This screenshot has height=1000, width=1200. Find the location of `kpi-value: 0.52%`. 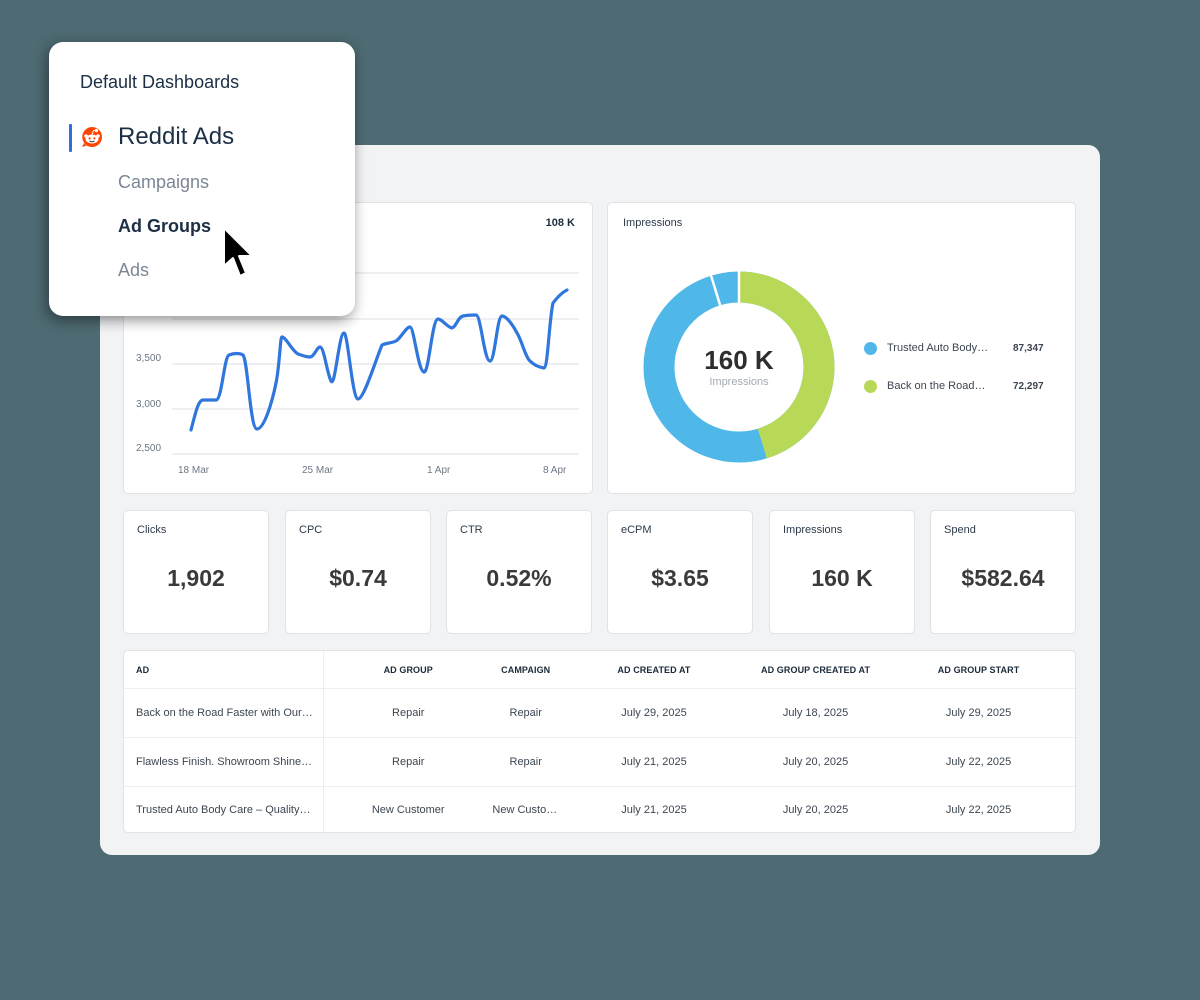

kpi-value: 0.52% is located at coordinates (519, 578).